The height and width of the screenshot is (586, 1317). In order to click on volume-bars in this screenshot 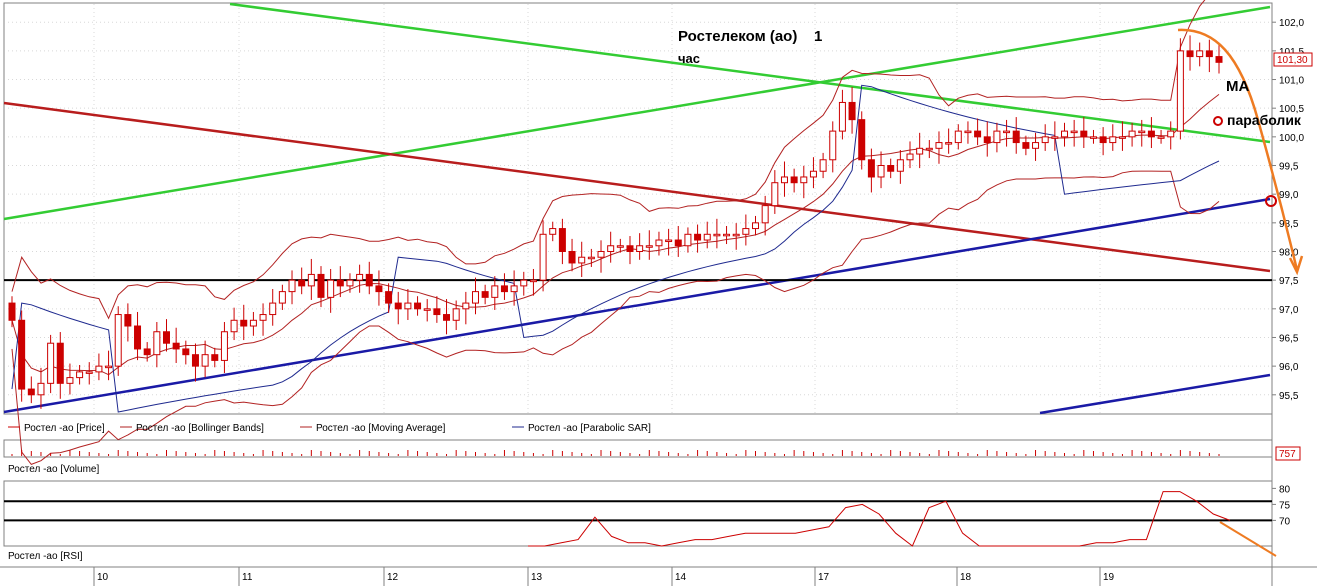, I will do `click(615, 453)`.